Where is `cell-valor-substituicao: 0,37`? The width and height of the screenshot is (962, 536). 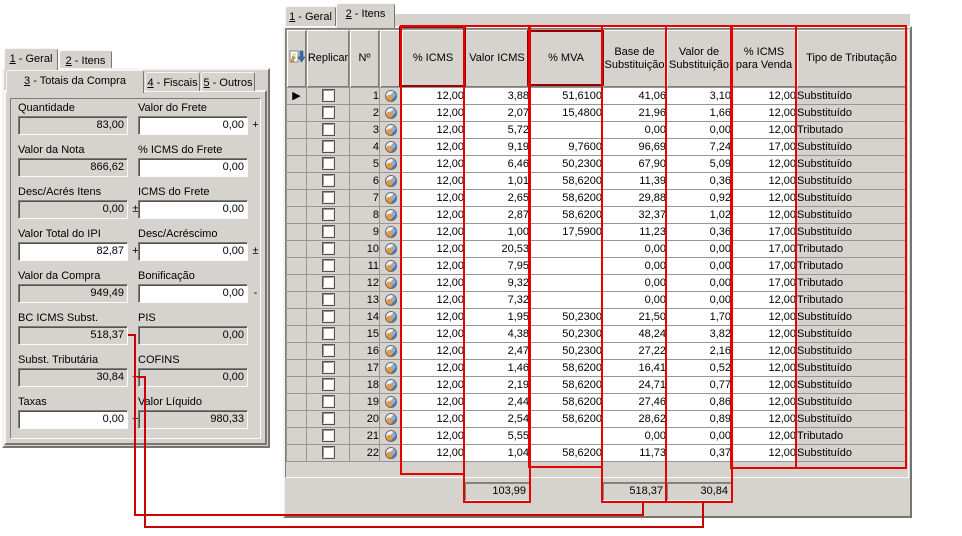
cell-valor-substituicao: 0,37 is located at coordinates (699, 453).